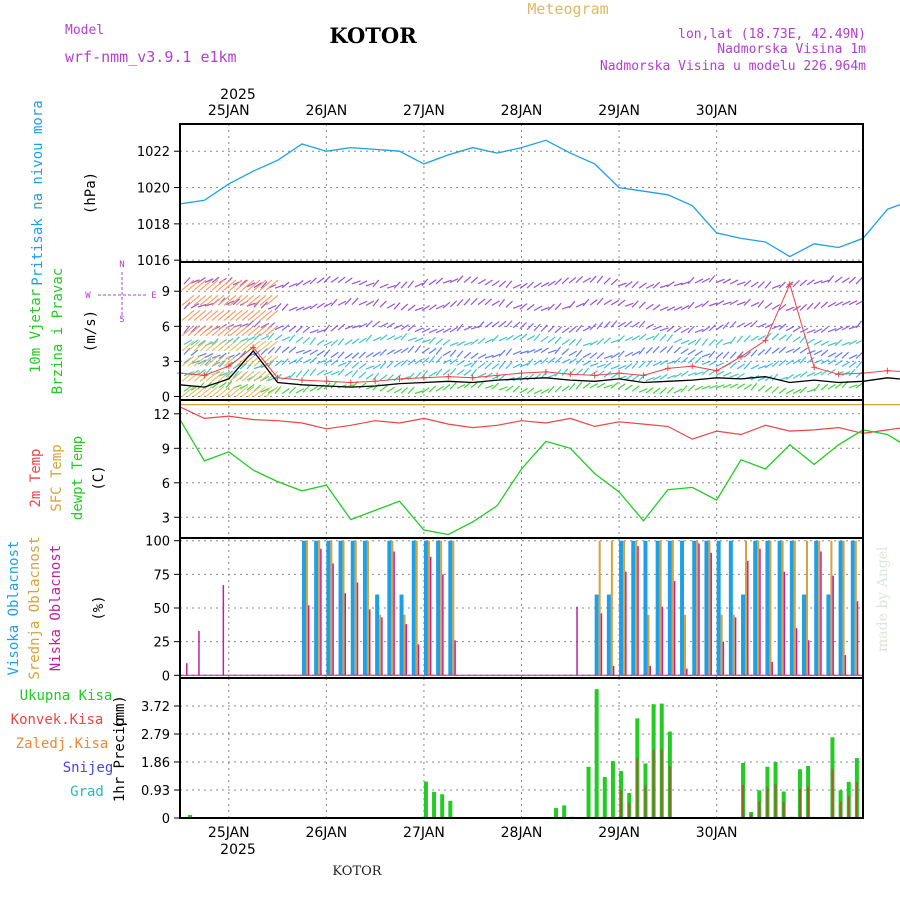 The image size is (900, 900). Describe the element at coordinates (539, 198) in the screenshot. I see `pressure-line` at that location.